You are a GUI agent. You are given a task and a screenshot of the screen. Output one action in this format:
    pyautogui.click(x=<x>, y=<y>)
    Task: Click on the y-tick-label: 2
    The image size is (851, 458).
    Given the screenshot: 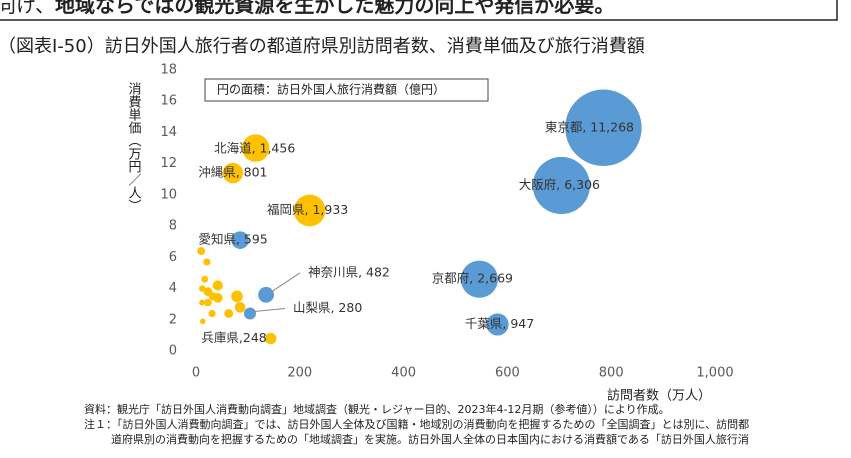 What is the action you would take?
    pyautogui.click(x=173, y=319)
    